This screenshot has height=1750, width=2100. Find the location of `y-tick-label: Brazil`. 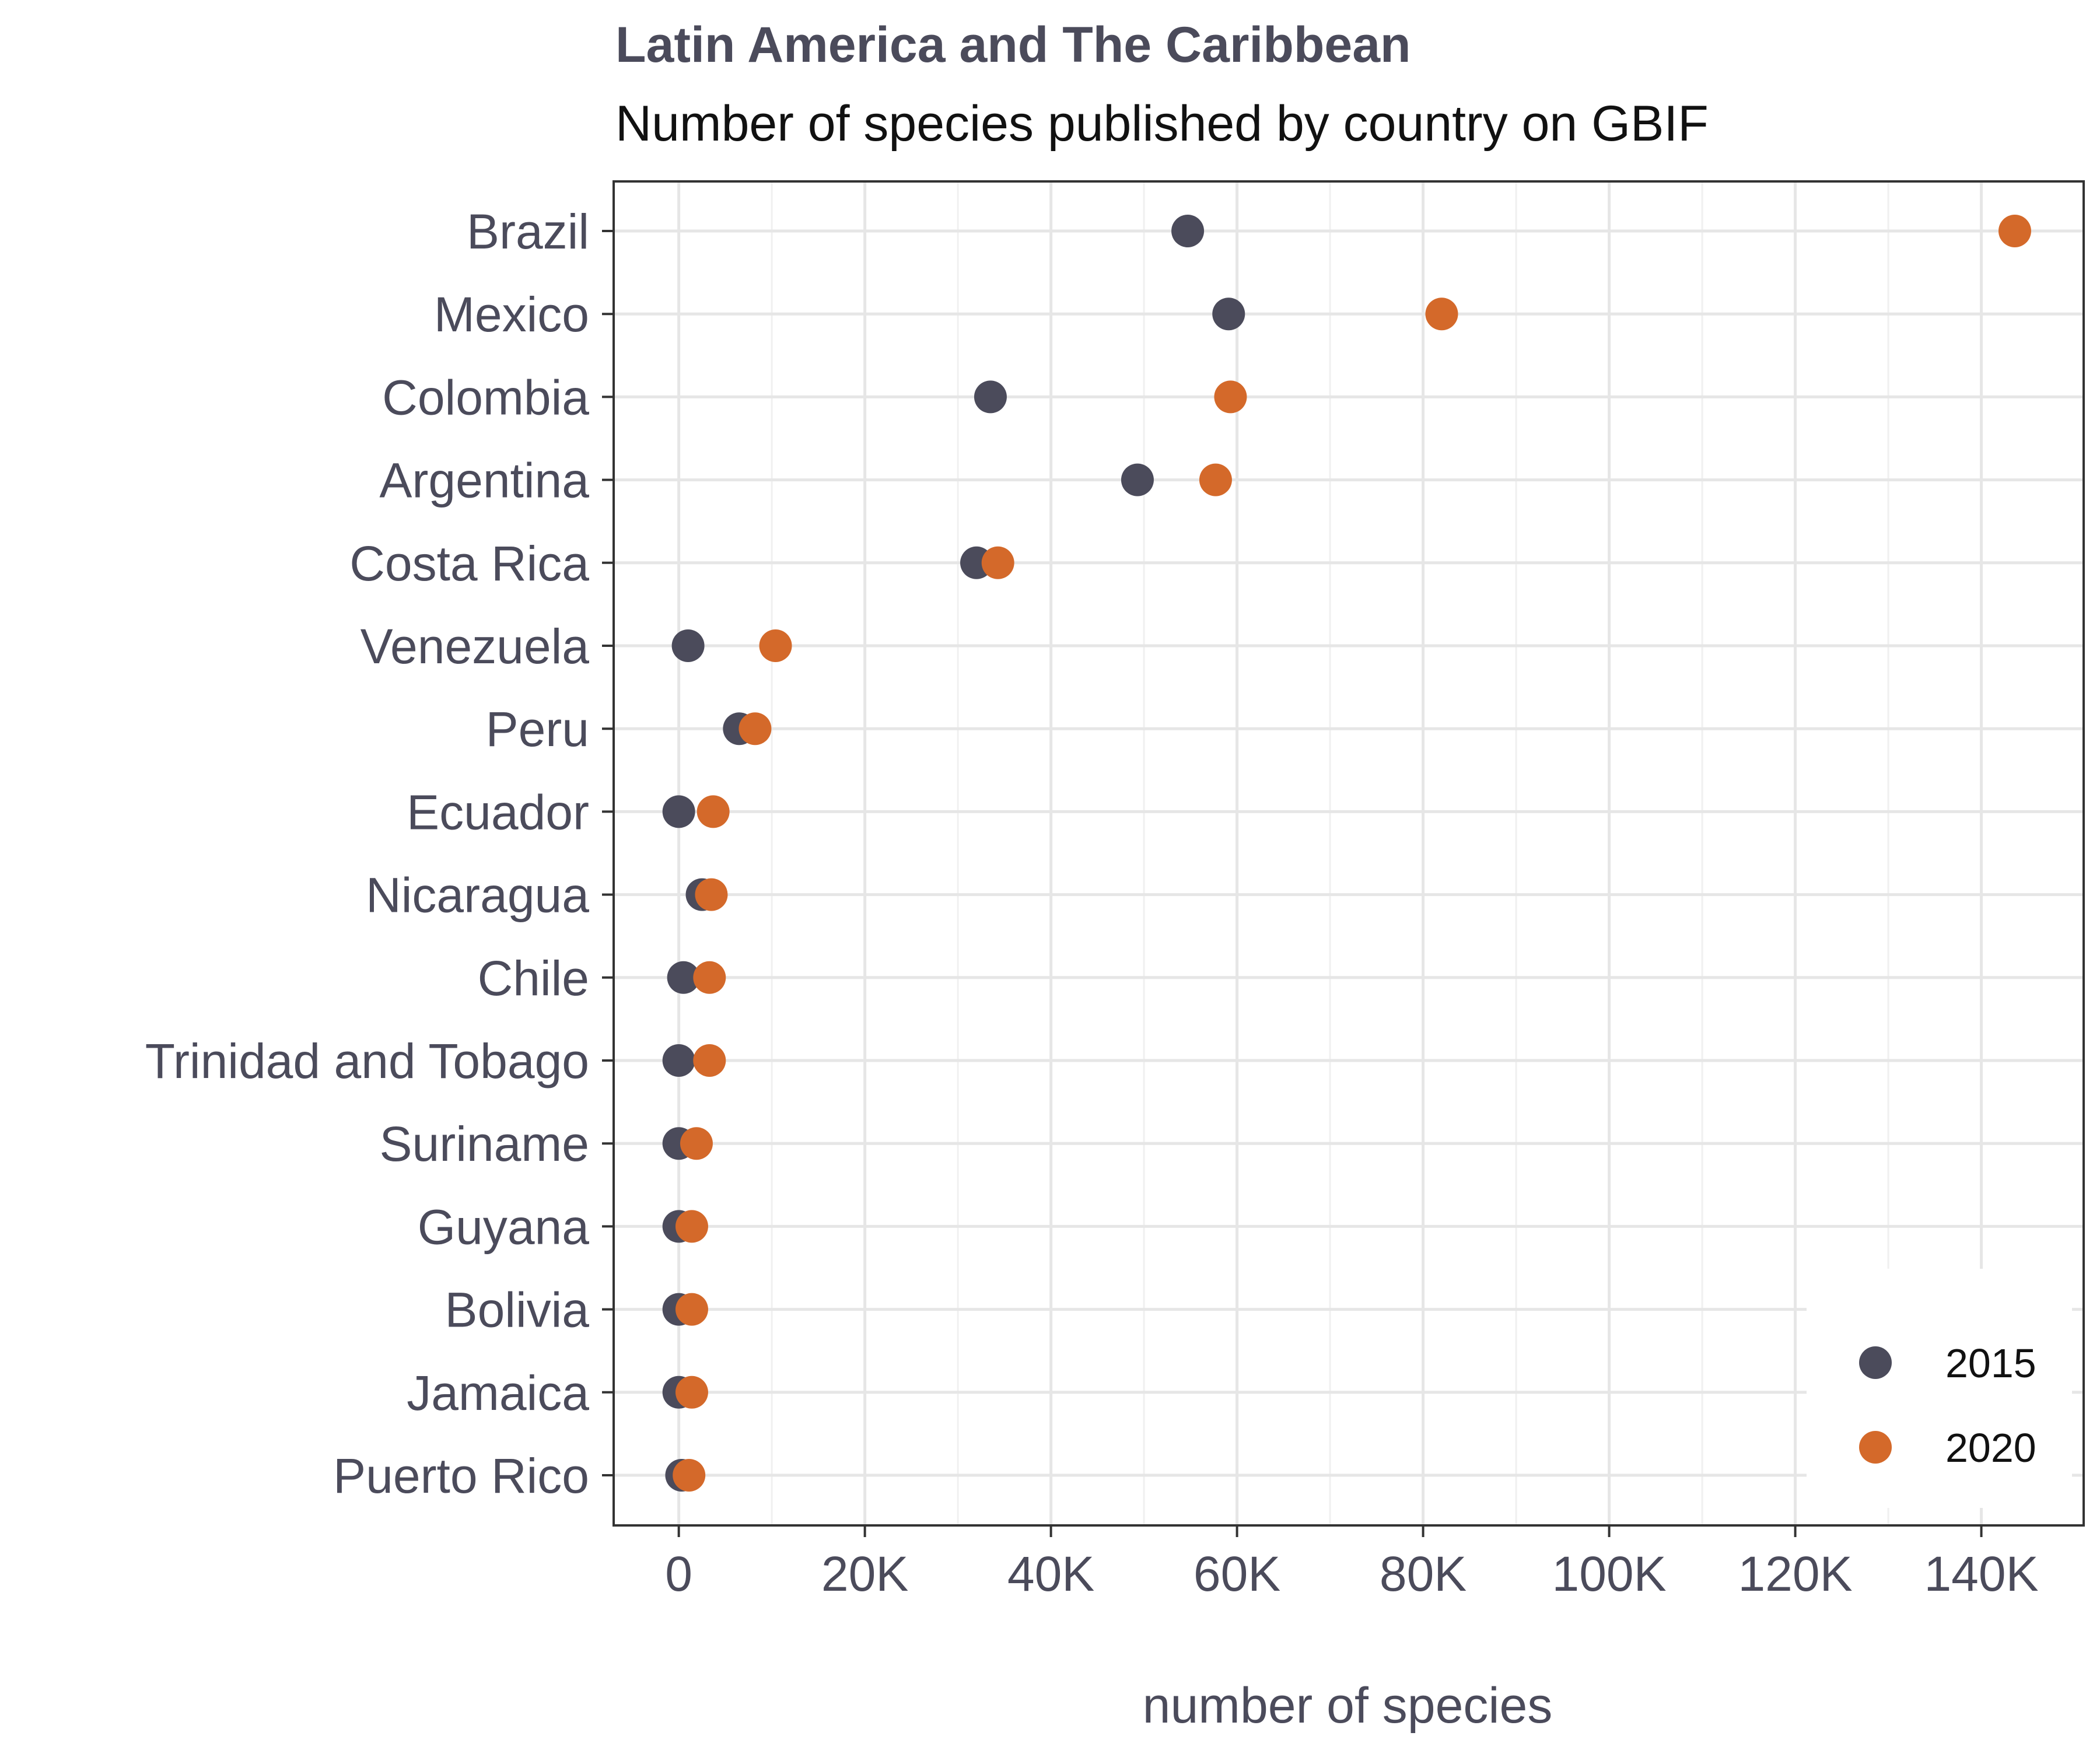

y-tick-label: Brazil is located at coordinates (528, 231).